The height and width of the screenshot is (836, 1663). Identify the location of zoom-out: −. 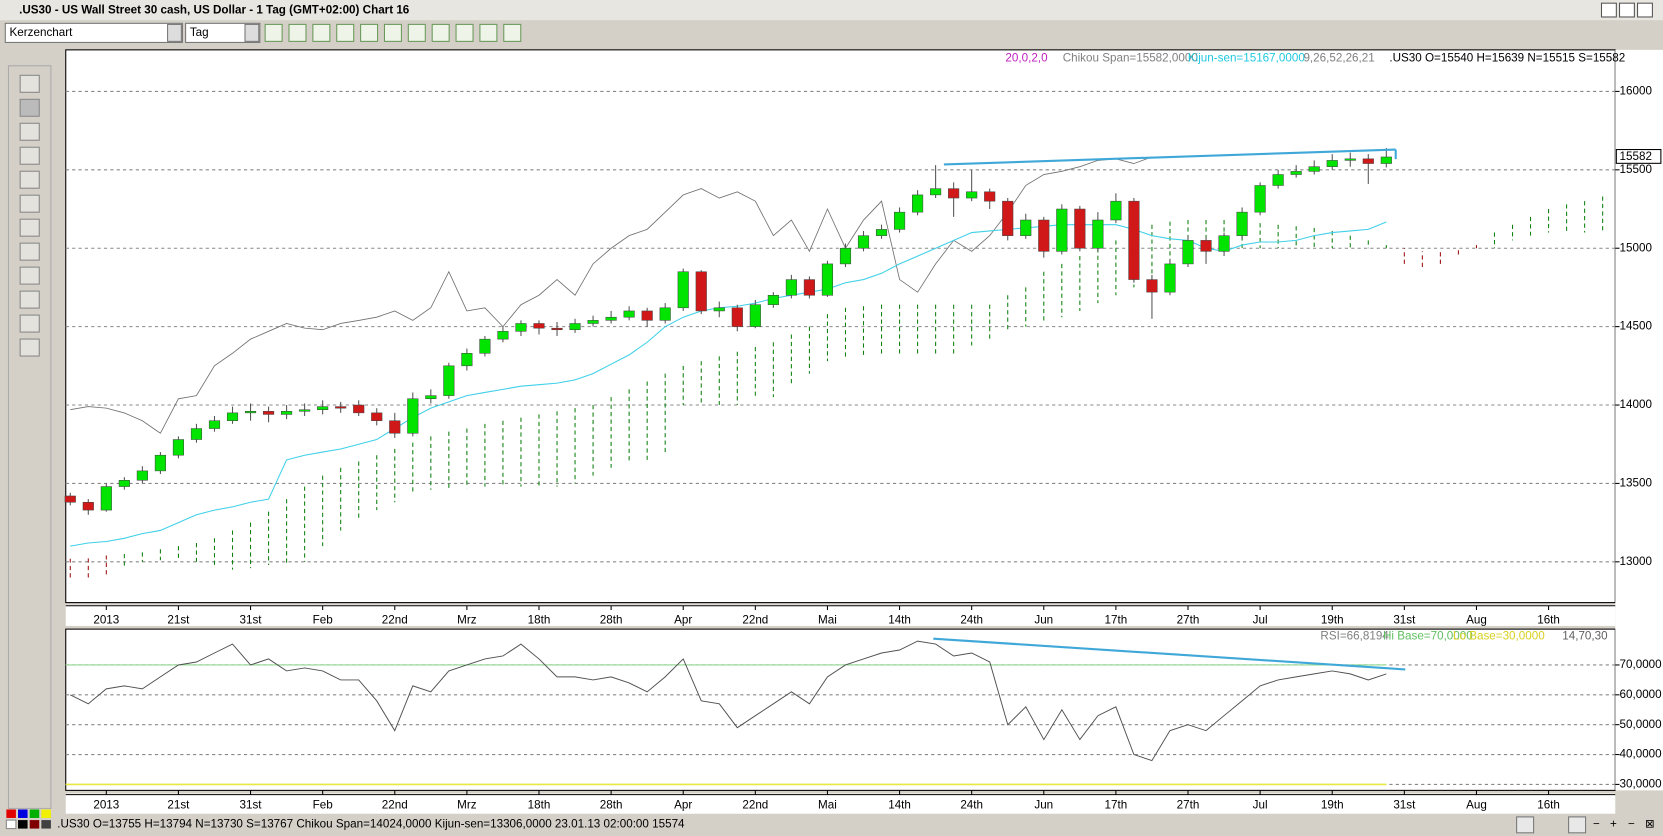
(1596, 823).